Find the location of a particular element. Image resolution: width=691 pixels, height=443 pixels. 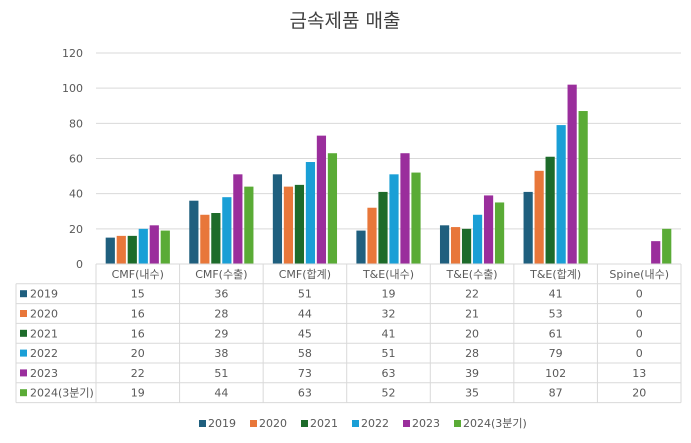

legend-entry: 2022 is located at coordinates (375, 423).